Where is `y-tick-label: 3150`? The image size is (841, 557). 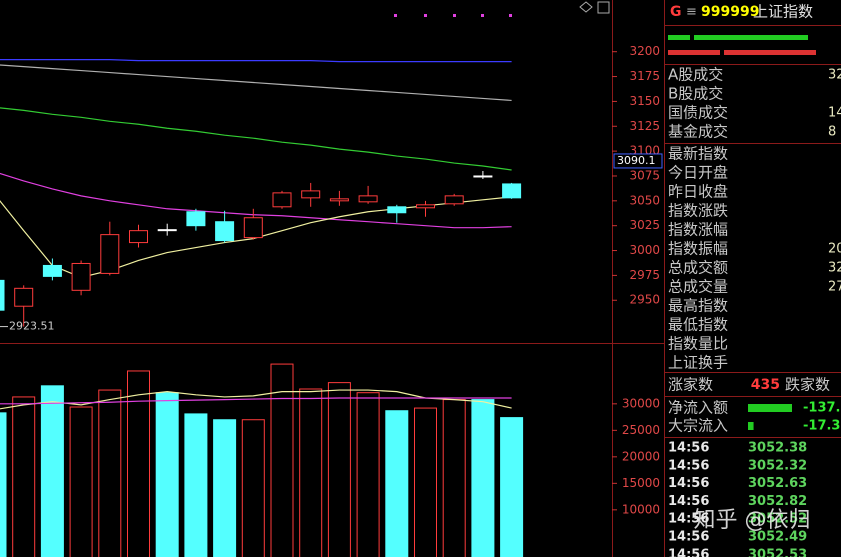
y-tick-label: 3150 is located at coordinates (644, 101).